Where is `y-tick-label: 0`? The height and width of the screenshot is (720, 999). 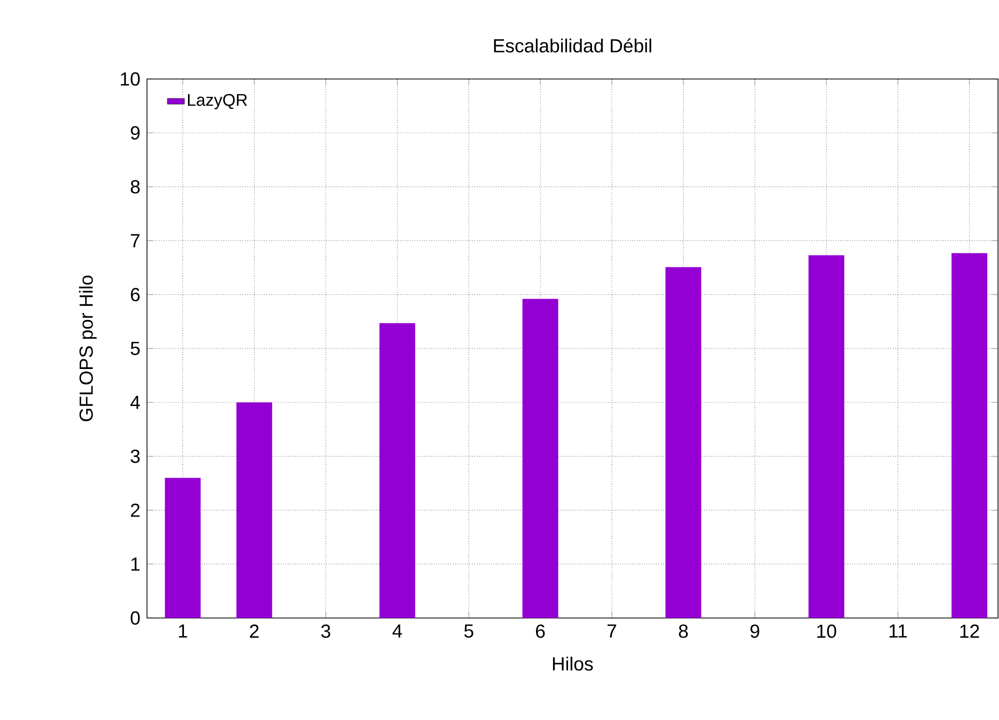 y-tick-label: 0 is located at coordinates (135, 618).